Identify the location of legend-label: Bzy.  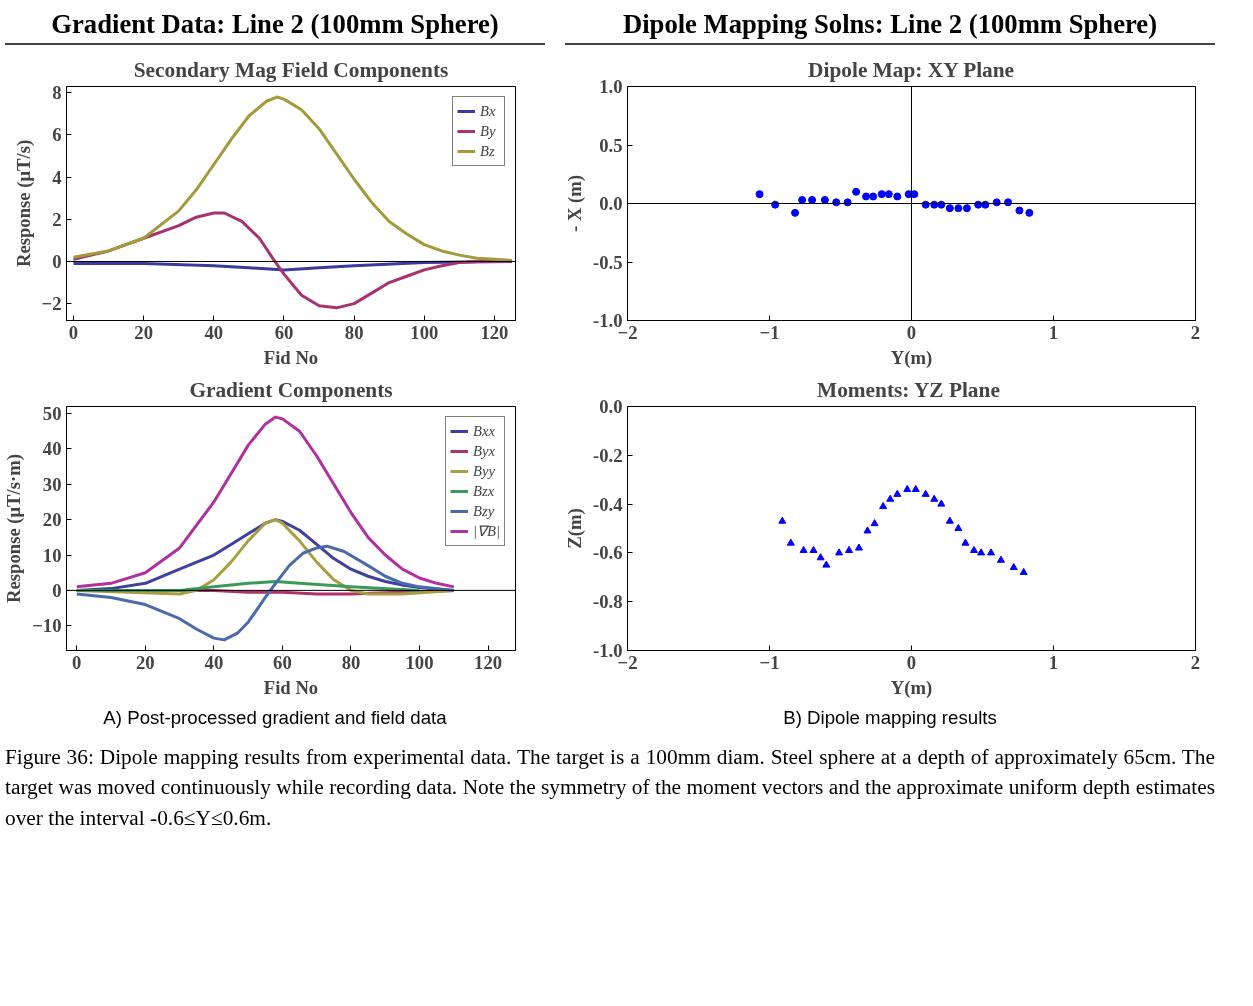
(483, 511).